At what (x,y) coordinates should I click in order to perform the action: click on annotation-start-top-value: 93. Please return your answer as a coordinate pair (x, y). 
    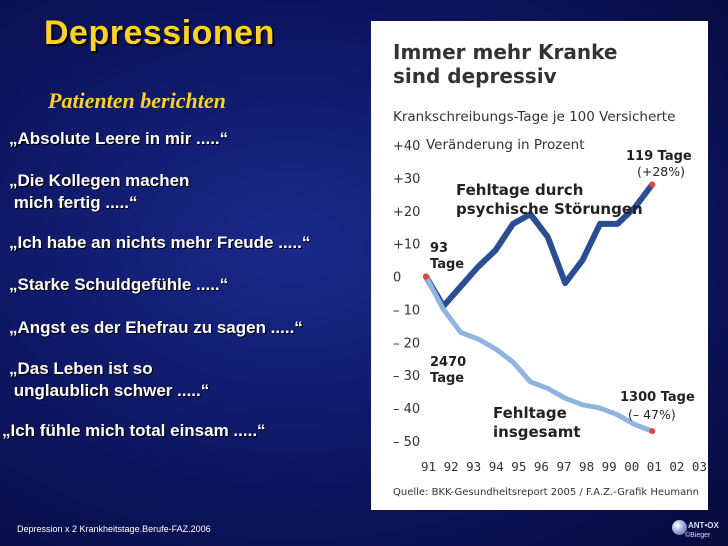
    Looking at the image, I should click on (439, 248).